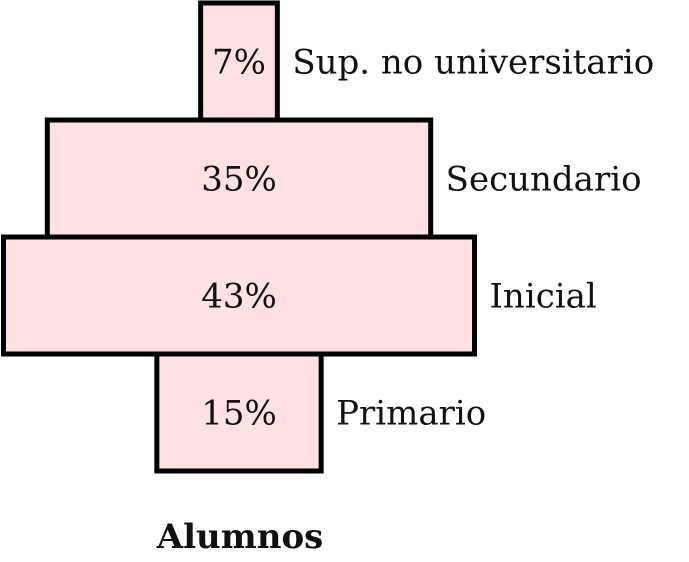 The width and height of the screenshot is (689, 562). Describe the element at coordinates (543, 297) in the screenshot. I see `category-label-2: Inicial` at that location.